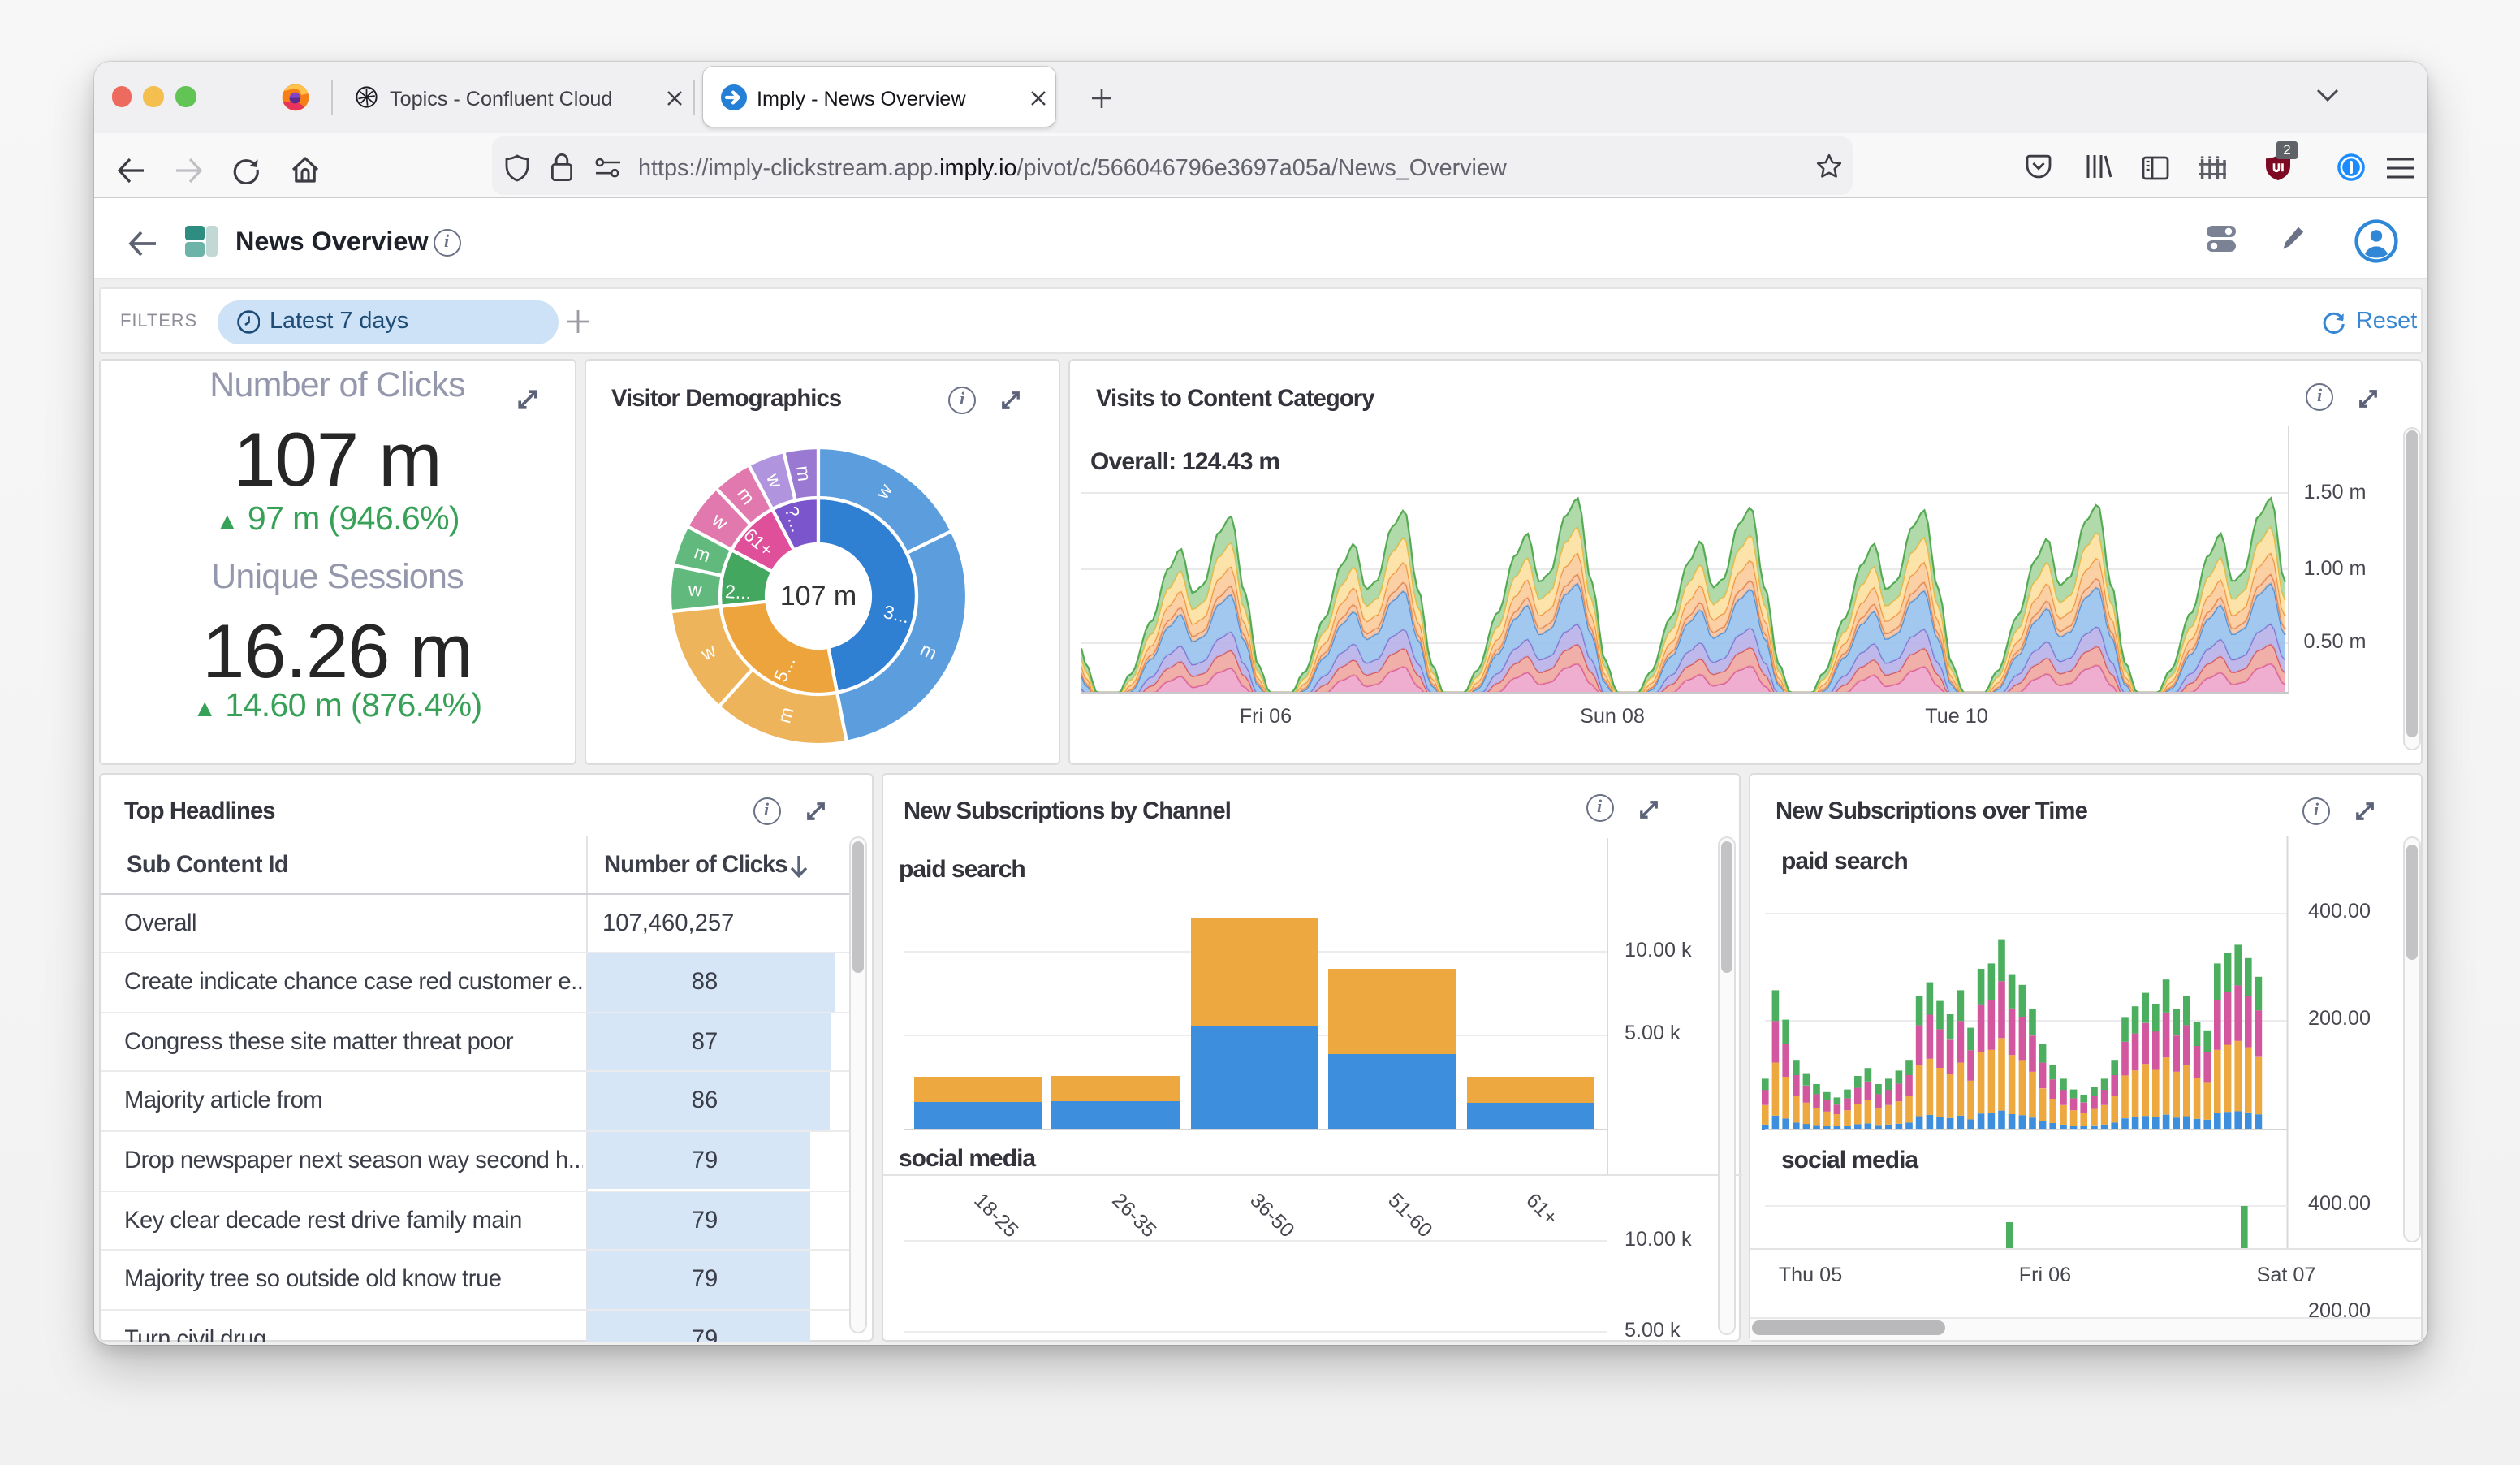 Image resolution: width=2520 pixels, height=1465 pixels. I want to click on svg-text: m, so click(803, 473).